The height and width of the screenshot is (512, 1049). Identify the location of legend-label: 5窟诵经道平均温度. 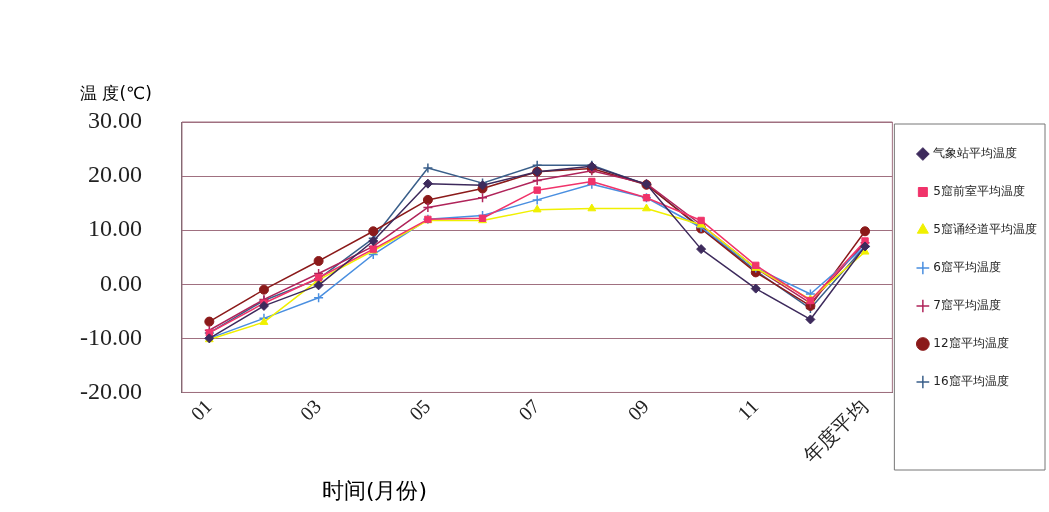
(985, 229).